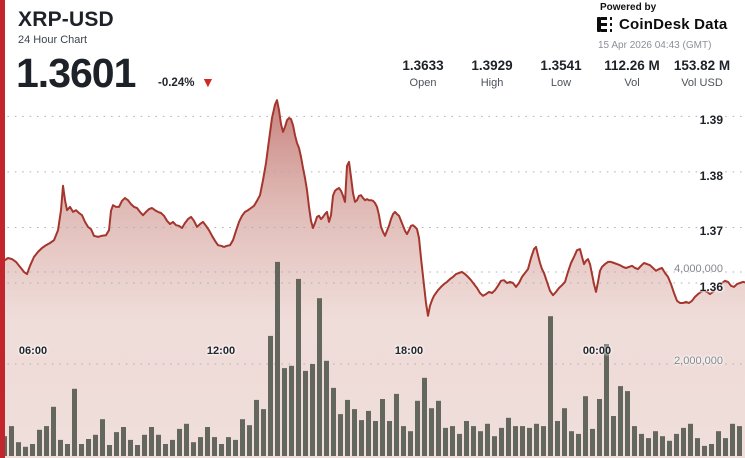  What do you see at coordinates (711, 175) in the screenshot?
I see `price-axis-label: 1.38` at bounding box center [711, 175].